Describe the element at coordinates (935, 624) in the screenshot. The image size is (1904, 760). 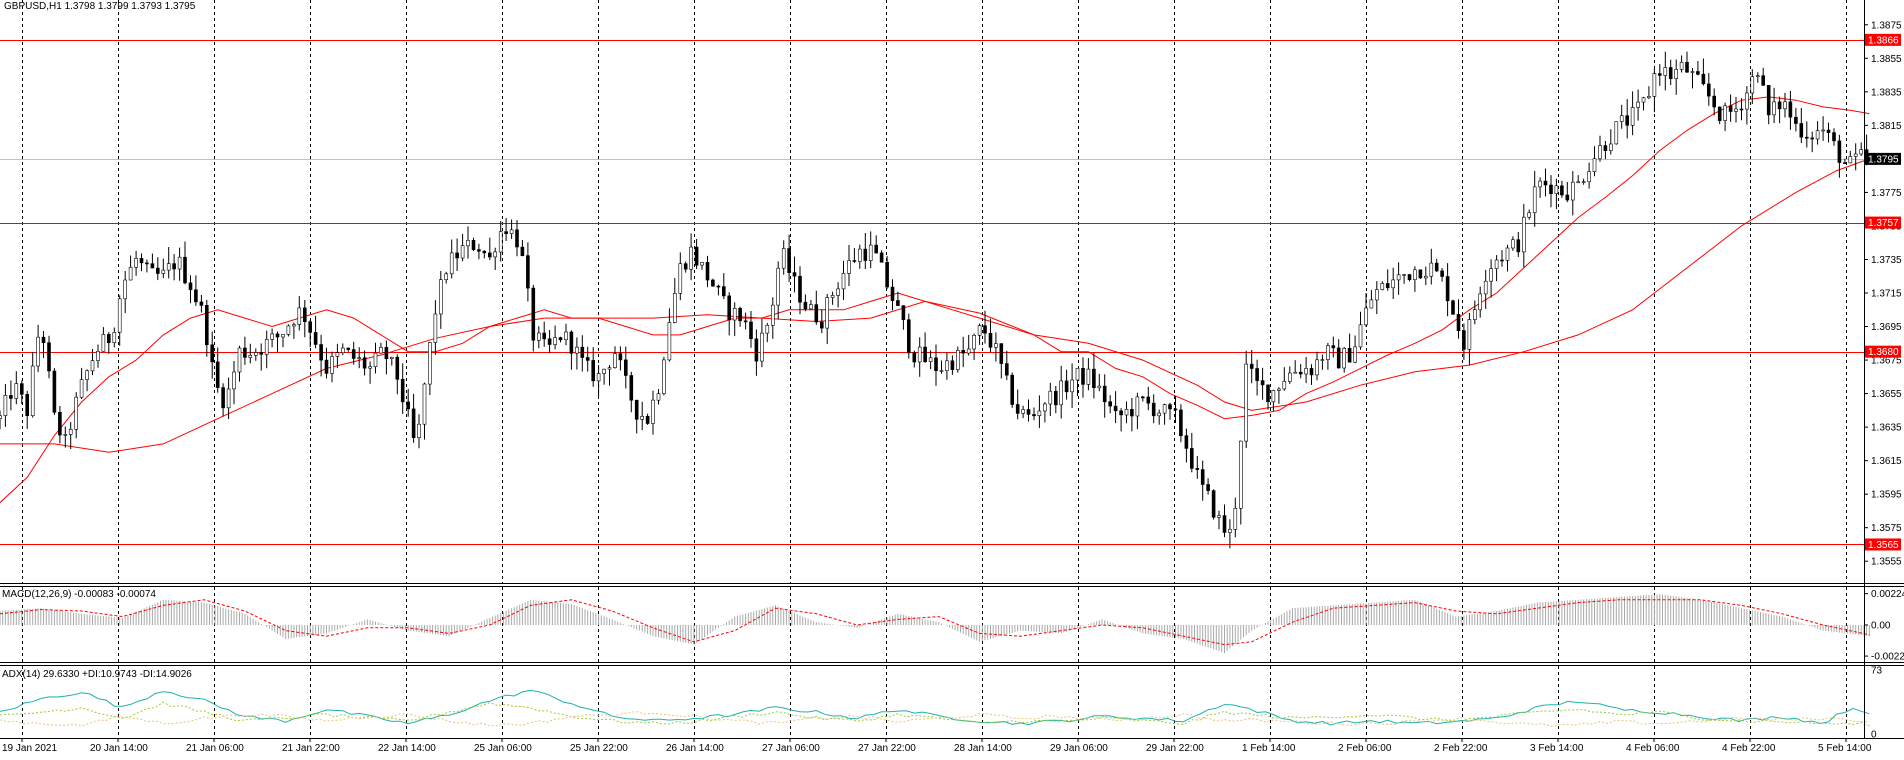
I see `macd-pane: MACD(12,26,9) -0.00083 -0.00074` at that location.